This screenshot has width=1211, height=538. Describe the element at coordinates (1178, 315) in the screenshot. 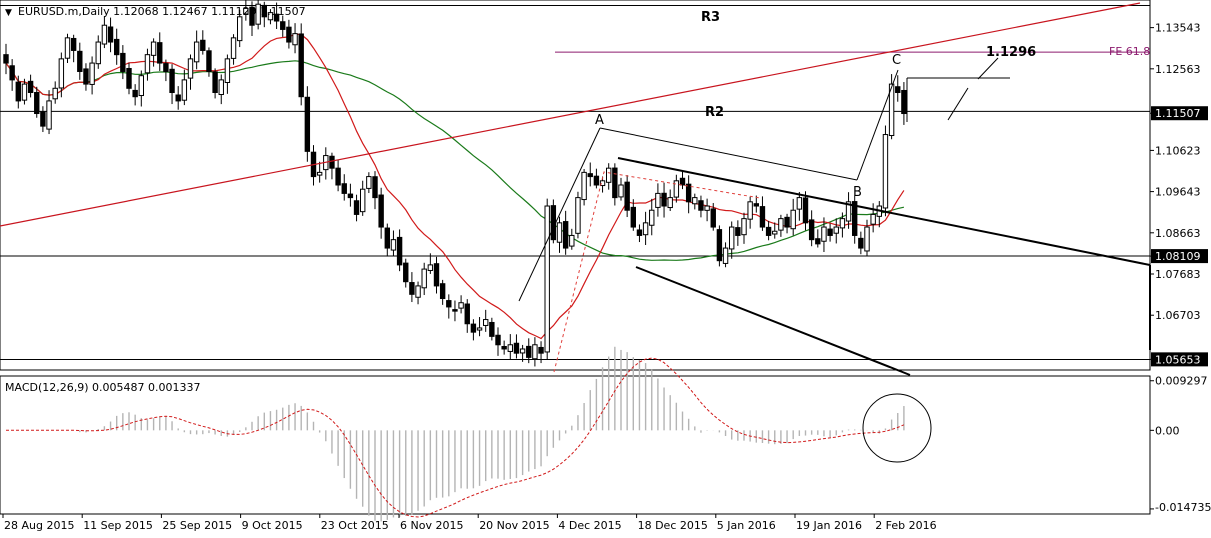

I see `price-tick-label: 1.06703` at that location.